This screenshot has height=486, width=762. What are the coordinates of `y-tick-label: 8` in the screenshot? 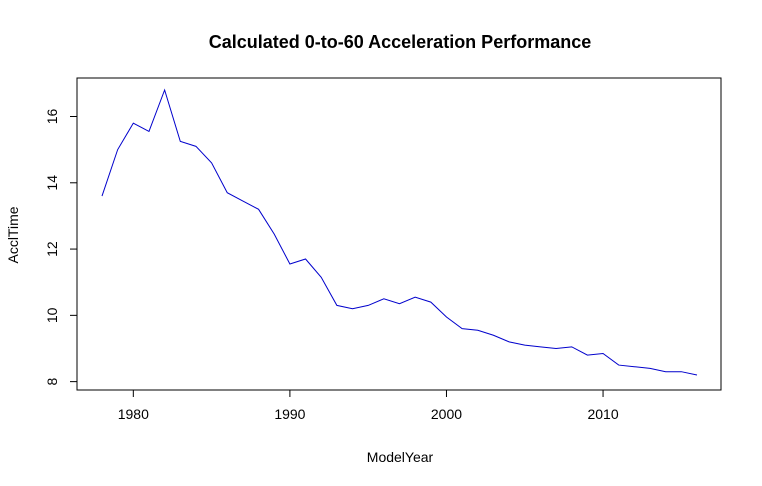 It's located at (52, 382).